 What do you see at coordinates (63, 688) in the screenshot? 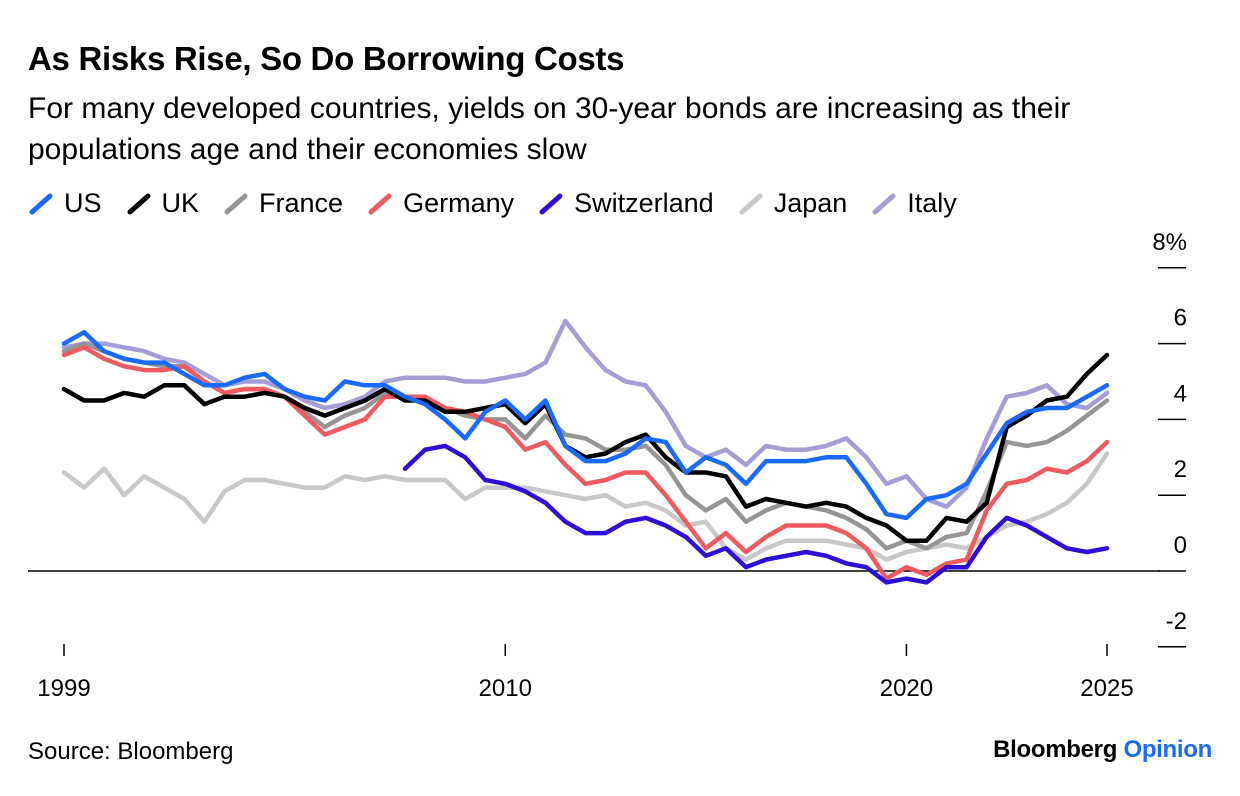
I see `x-tick-label: 1999` at bounding box center [63, 688].